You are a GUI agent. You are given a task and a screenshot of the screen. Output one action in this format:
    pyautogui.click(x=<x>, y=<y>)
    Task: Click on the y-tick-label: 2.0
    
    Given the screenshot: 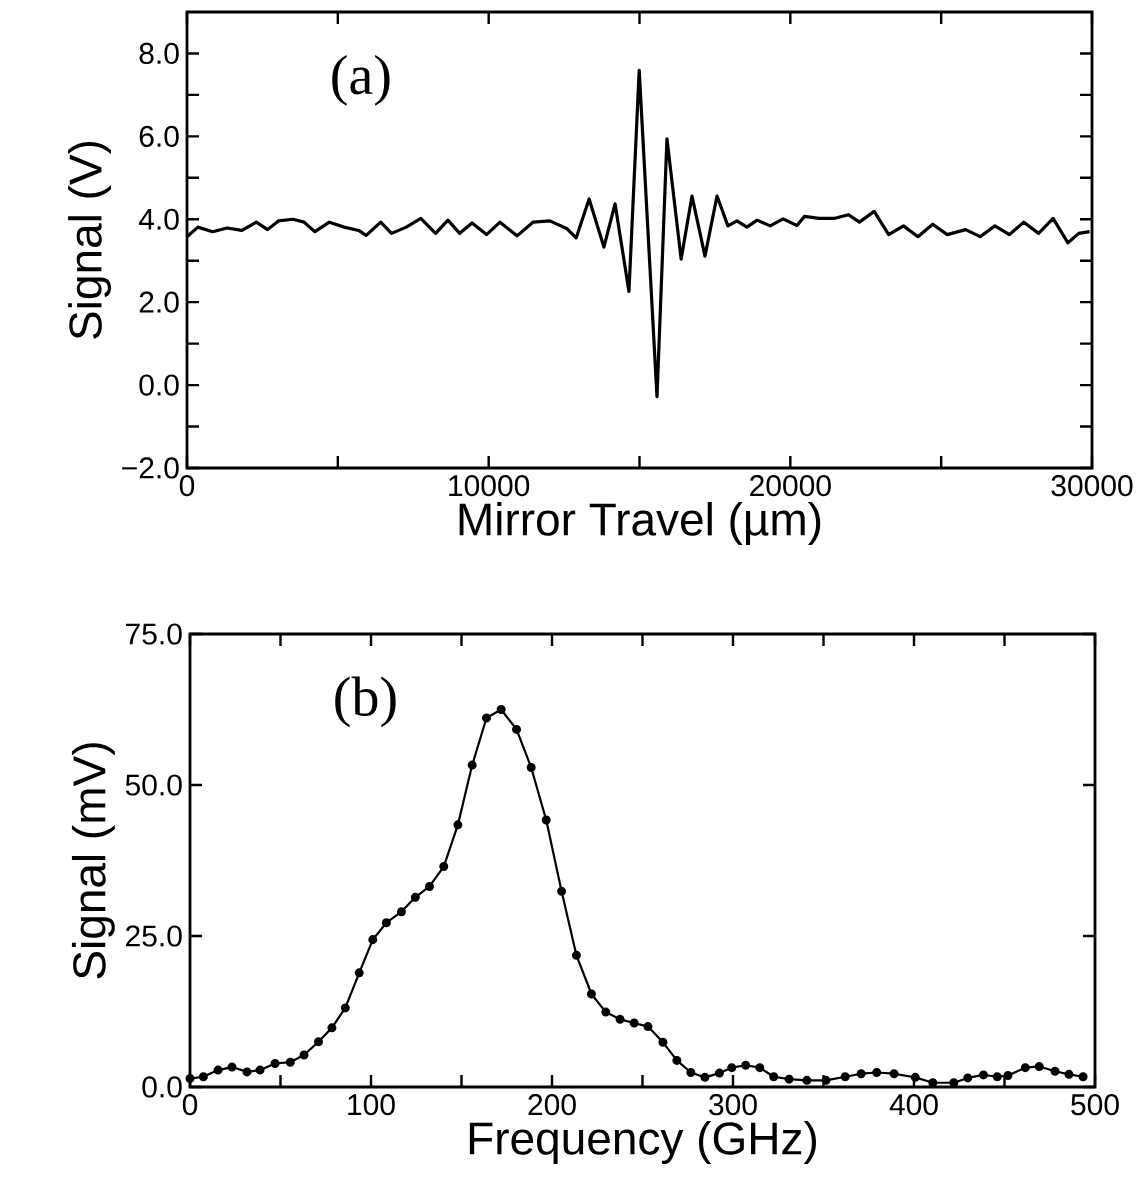 What is the action you would take?
    pyautogui.click(x=159, y=302)
    